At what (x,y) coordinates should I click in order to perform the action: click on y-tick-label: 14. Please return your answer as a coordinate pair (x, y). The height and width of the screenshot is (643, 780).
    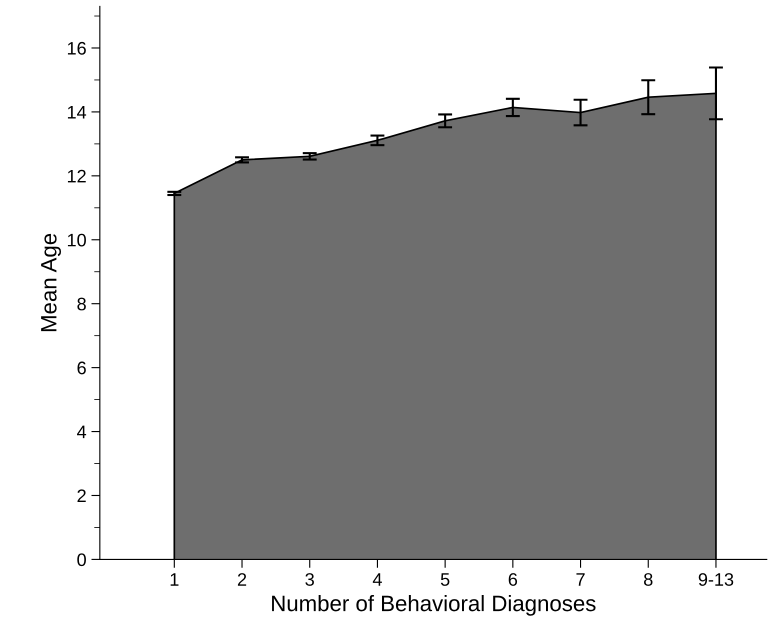
    Looking at the image, I should click on (77, 112).